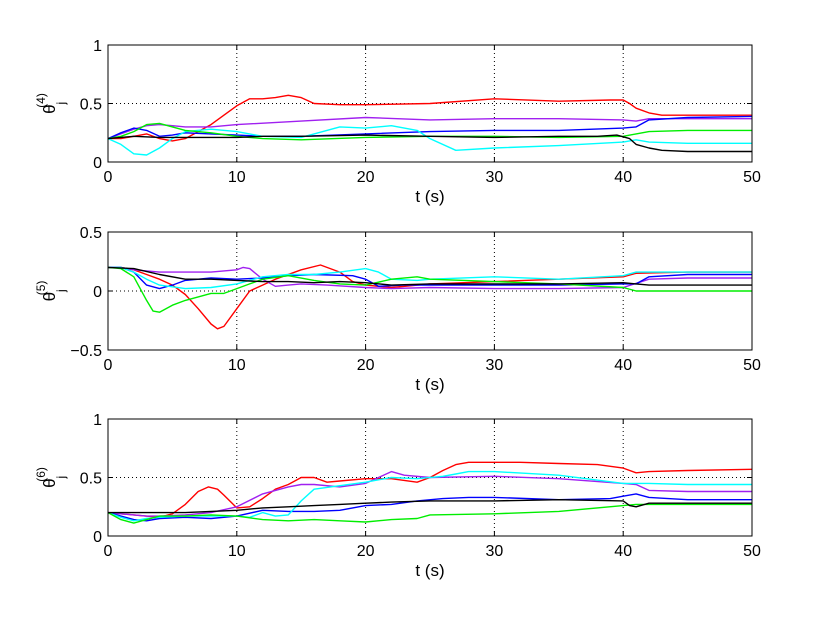  I want to click on y-axis-label-sup: (6), so click(41, 474).